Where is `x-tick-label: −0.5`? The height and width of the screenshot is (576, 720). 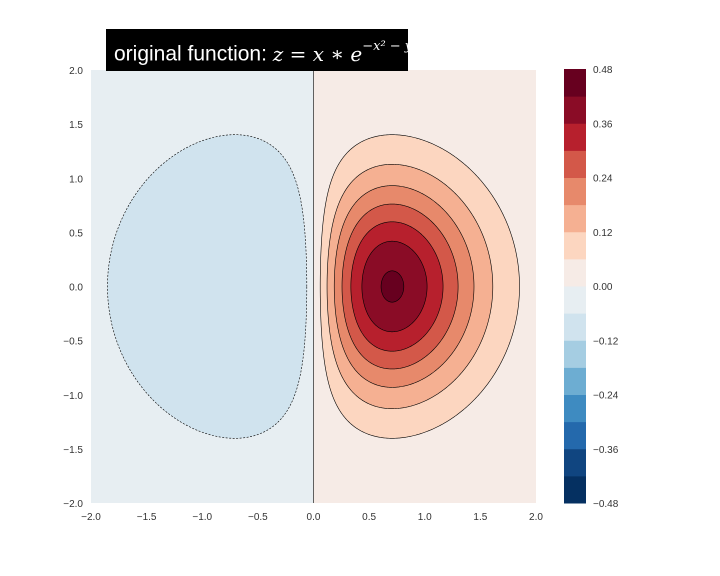 x-tick-label: −0.5 is located at coordinates (258, 517).